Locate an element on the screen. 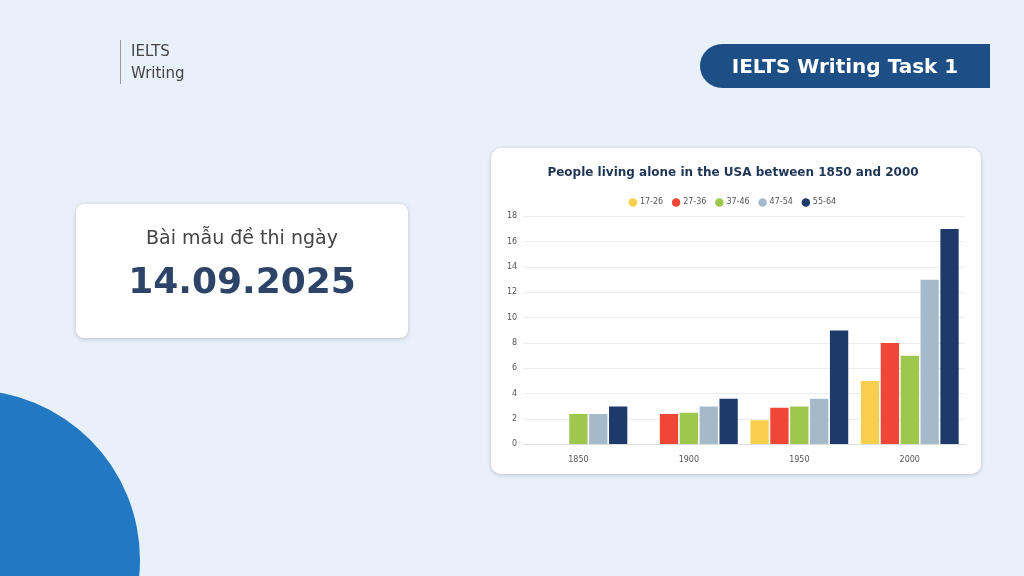  x-tick-label: 1900 is located at coordinates (689, 460).